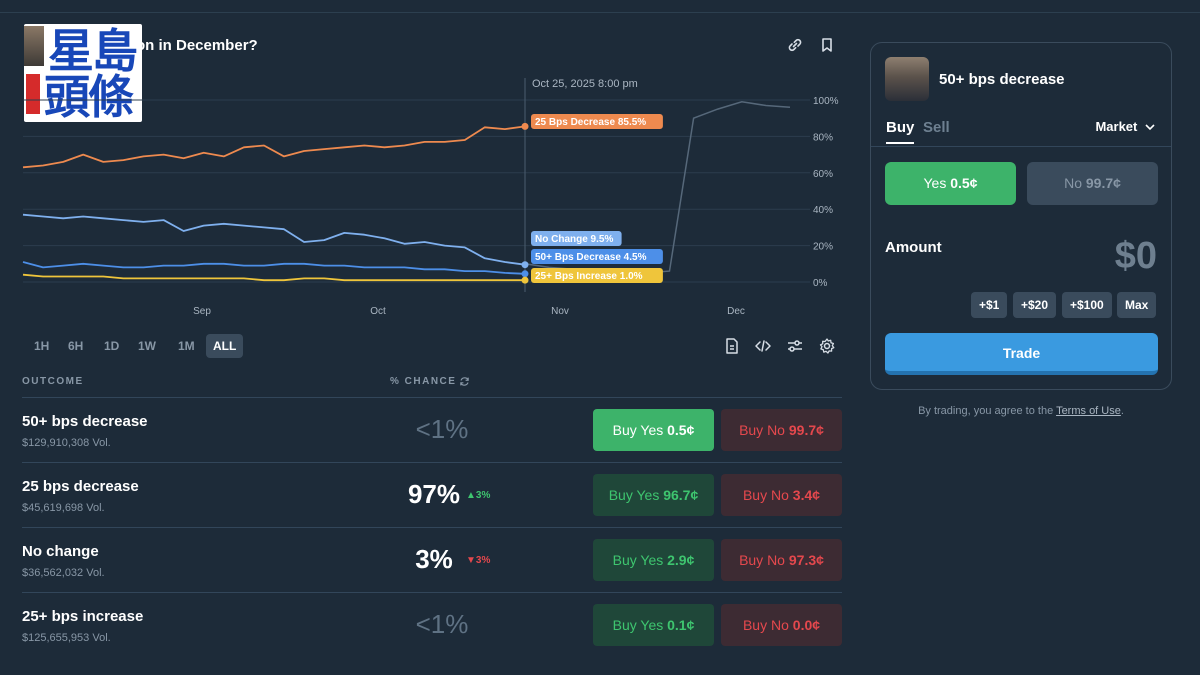 Image resolution: width=1200 pixels, height=675 pixels. I want to click on no-option-button: No 99.7¢, so click(1092, 183).